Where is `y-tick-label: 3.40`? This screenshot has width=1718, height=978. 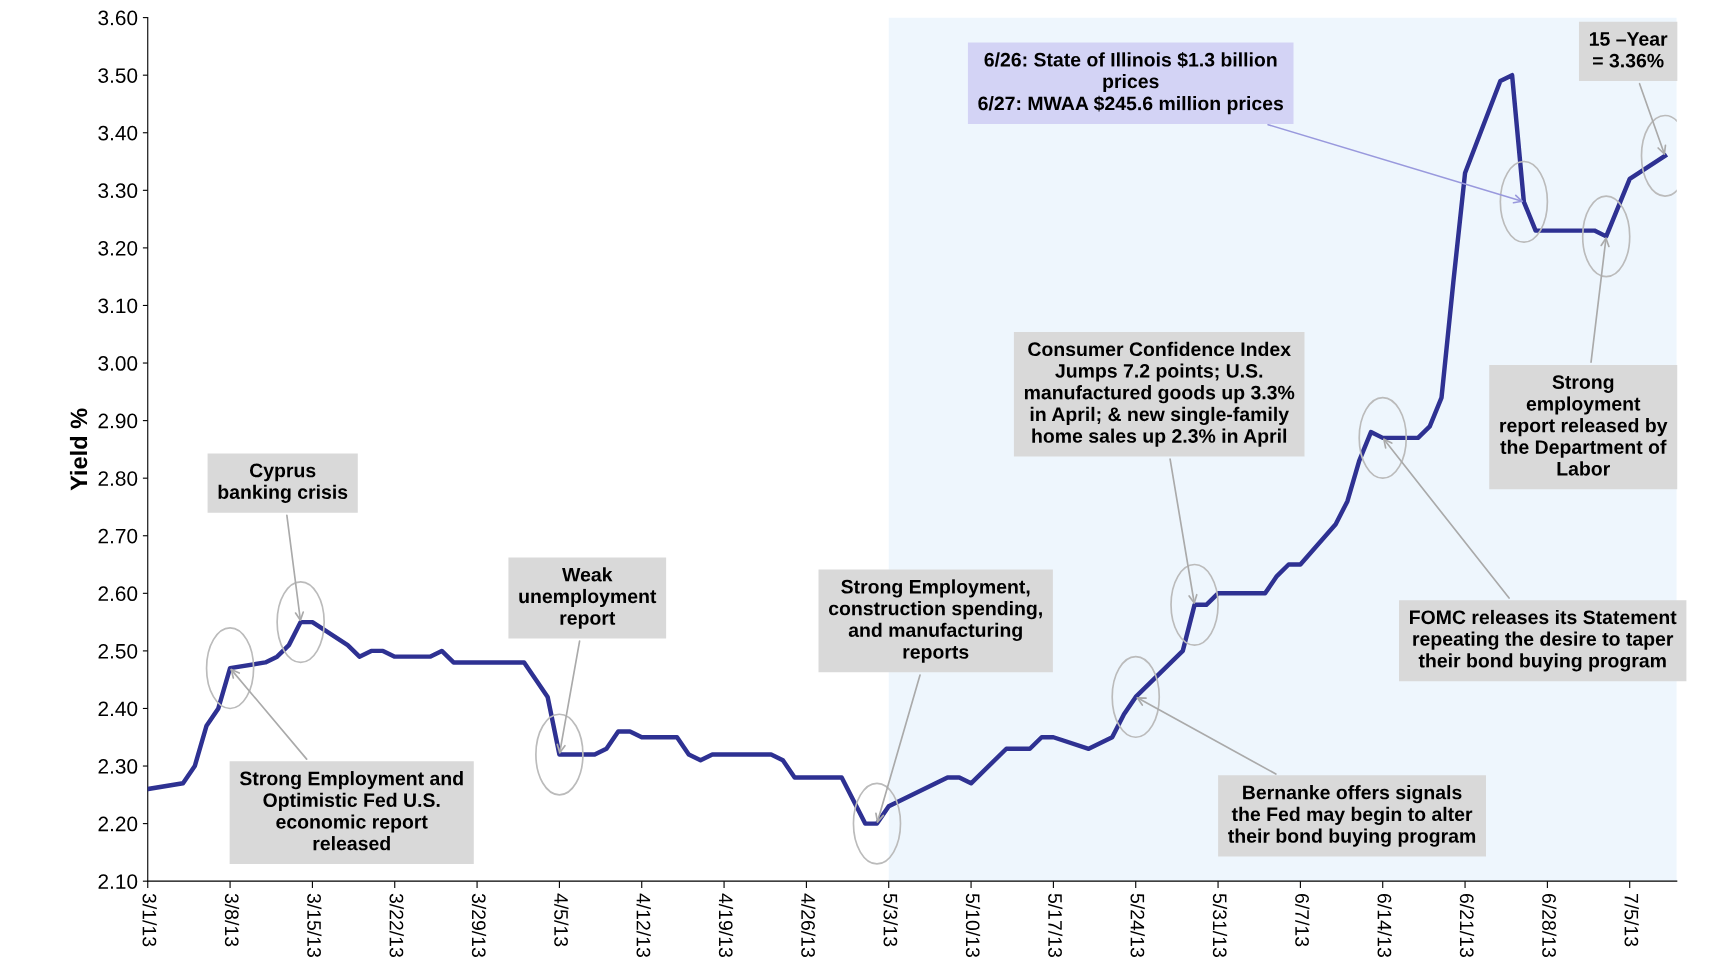 y-tick-label: 3.40 is located at coordinates (118, 133).